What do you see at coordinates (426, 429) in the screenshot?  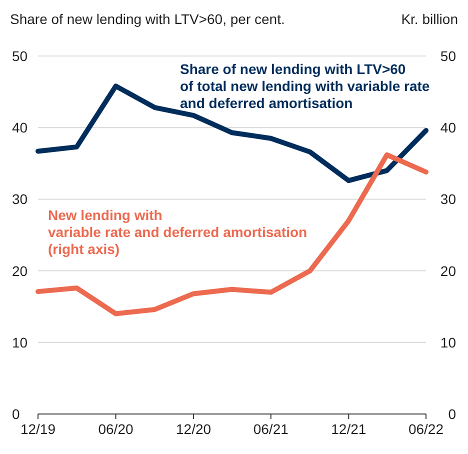 I see `x-tick-label: 06/22` at bounding box center [426, 429].